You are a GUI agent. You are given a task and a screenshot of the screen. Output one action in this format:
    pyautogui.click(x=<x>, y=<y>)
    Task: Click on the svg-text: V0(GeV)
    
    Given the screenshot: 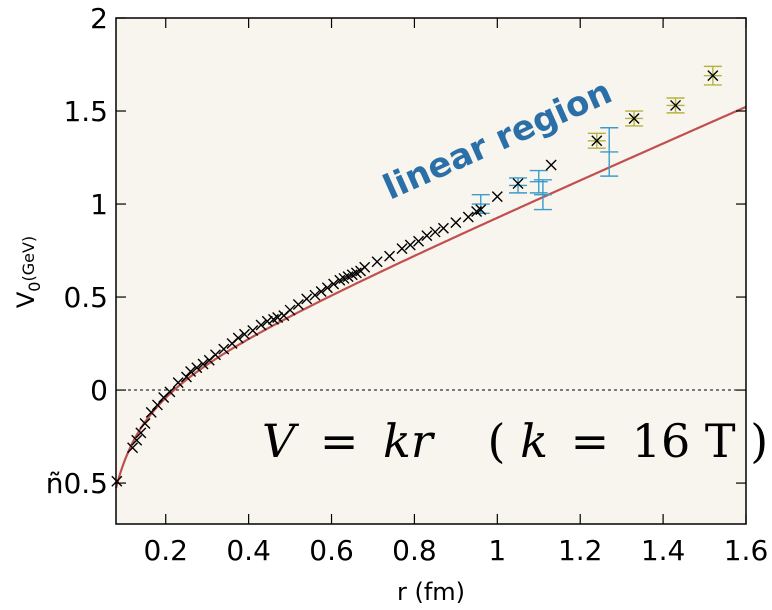 What is the action you would take?
    pyautogui.click(x=28, y=272)
    